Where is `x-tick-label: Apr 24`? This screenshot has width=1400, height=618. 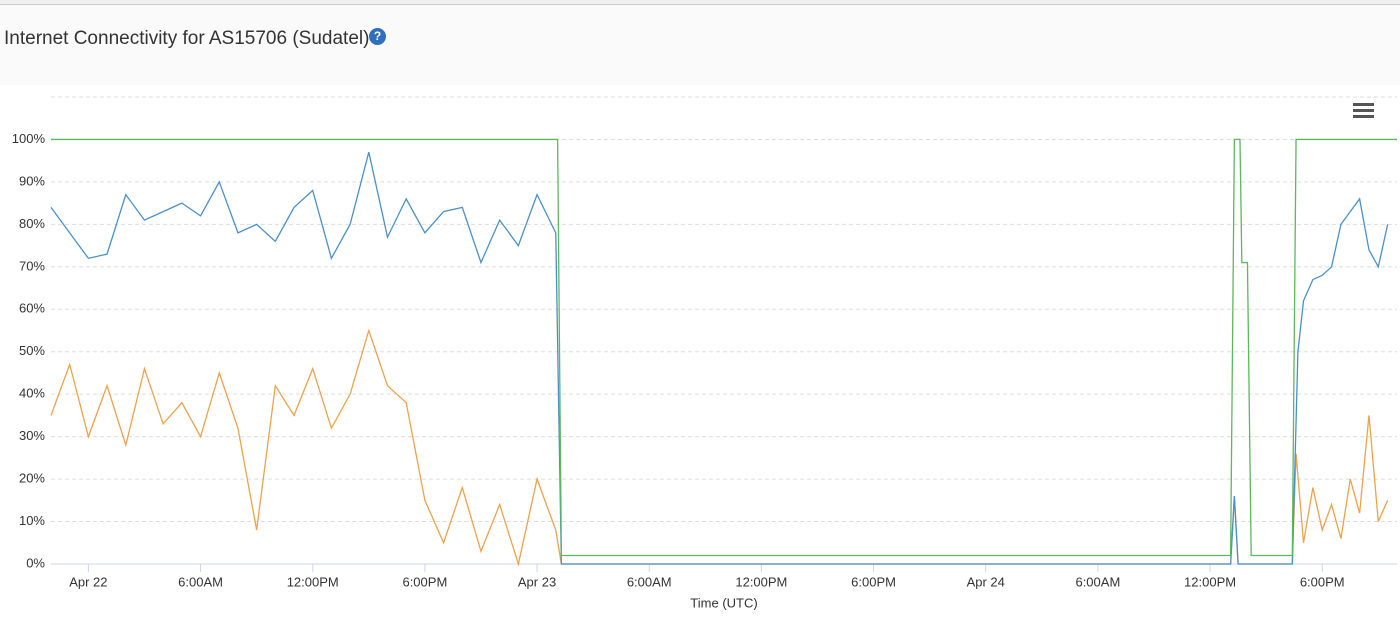
x-tick-label: Apr 24 is located at coordinates (986, 581).